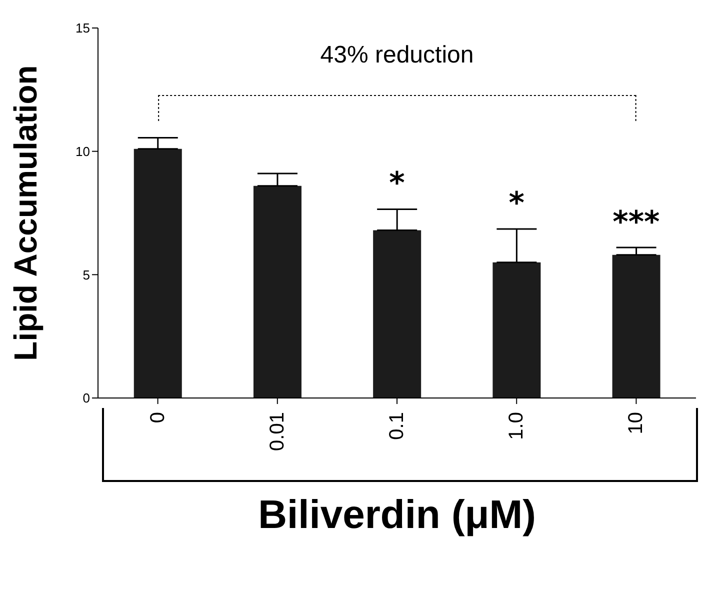 Image resolution: width=717 pixels, height=610 pixels. I want to click on y-tick-label: 10, so click(83, 151).